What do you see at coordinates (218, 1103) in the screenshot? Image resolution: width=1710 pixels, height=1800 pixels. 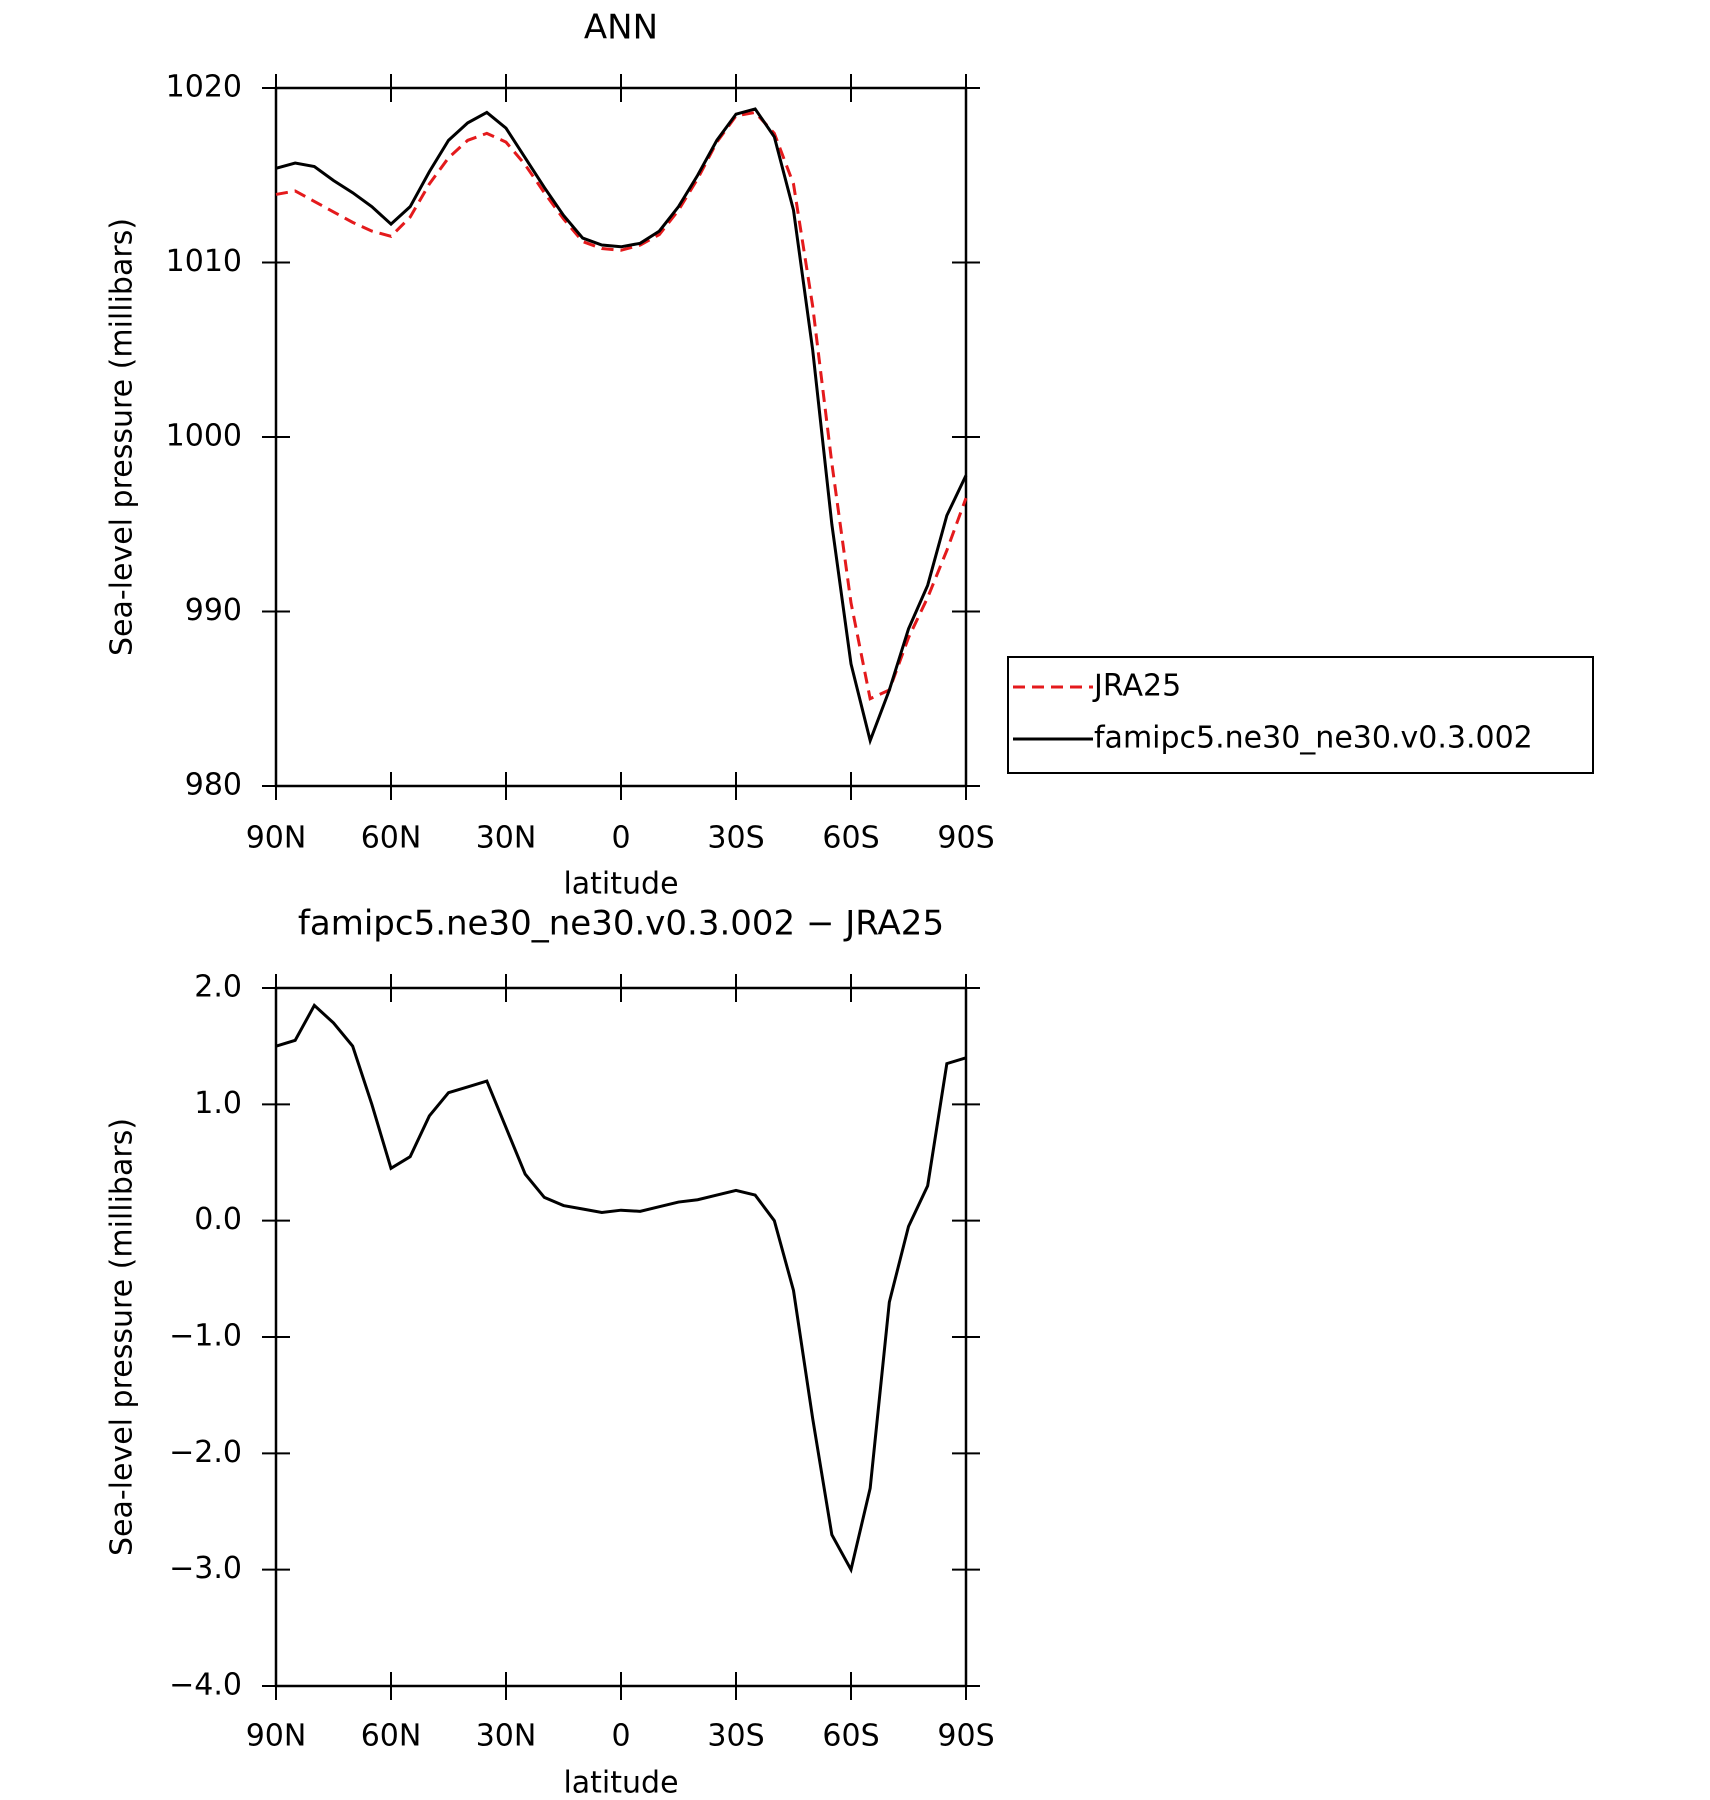 I see `y-tick-label: 1.0` at bounding box center [218, 1103].